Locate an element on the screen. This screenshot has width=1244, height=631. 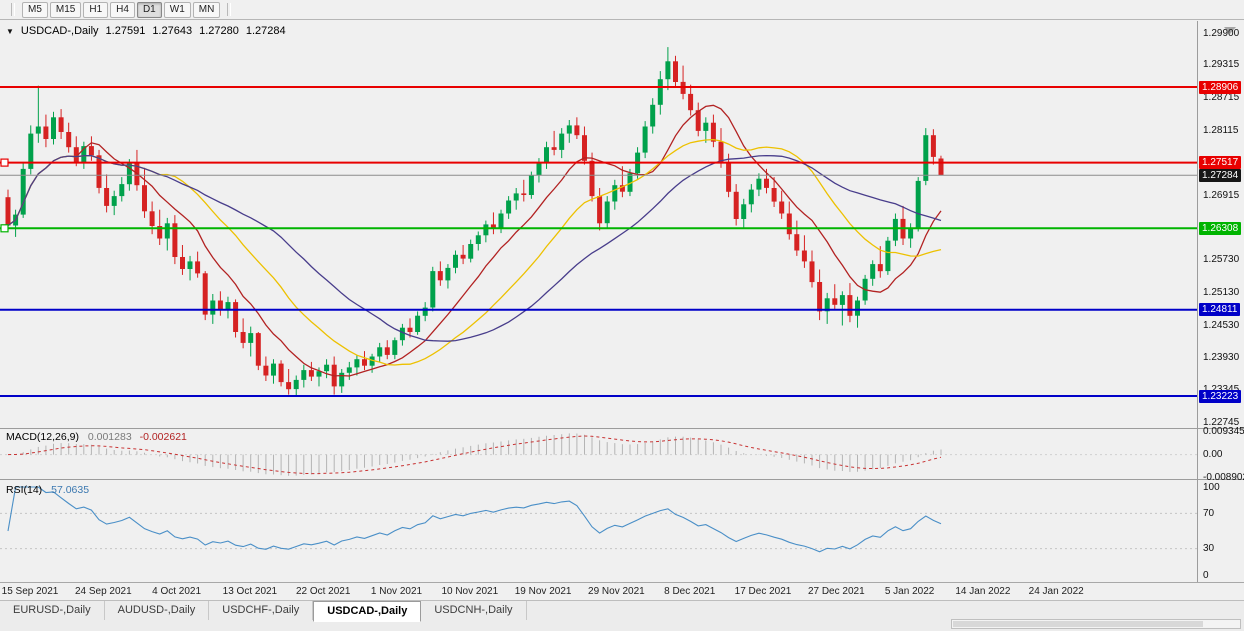
ohlc-high: 1.27643 is located at coordinates (172, 31).